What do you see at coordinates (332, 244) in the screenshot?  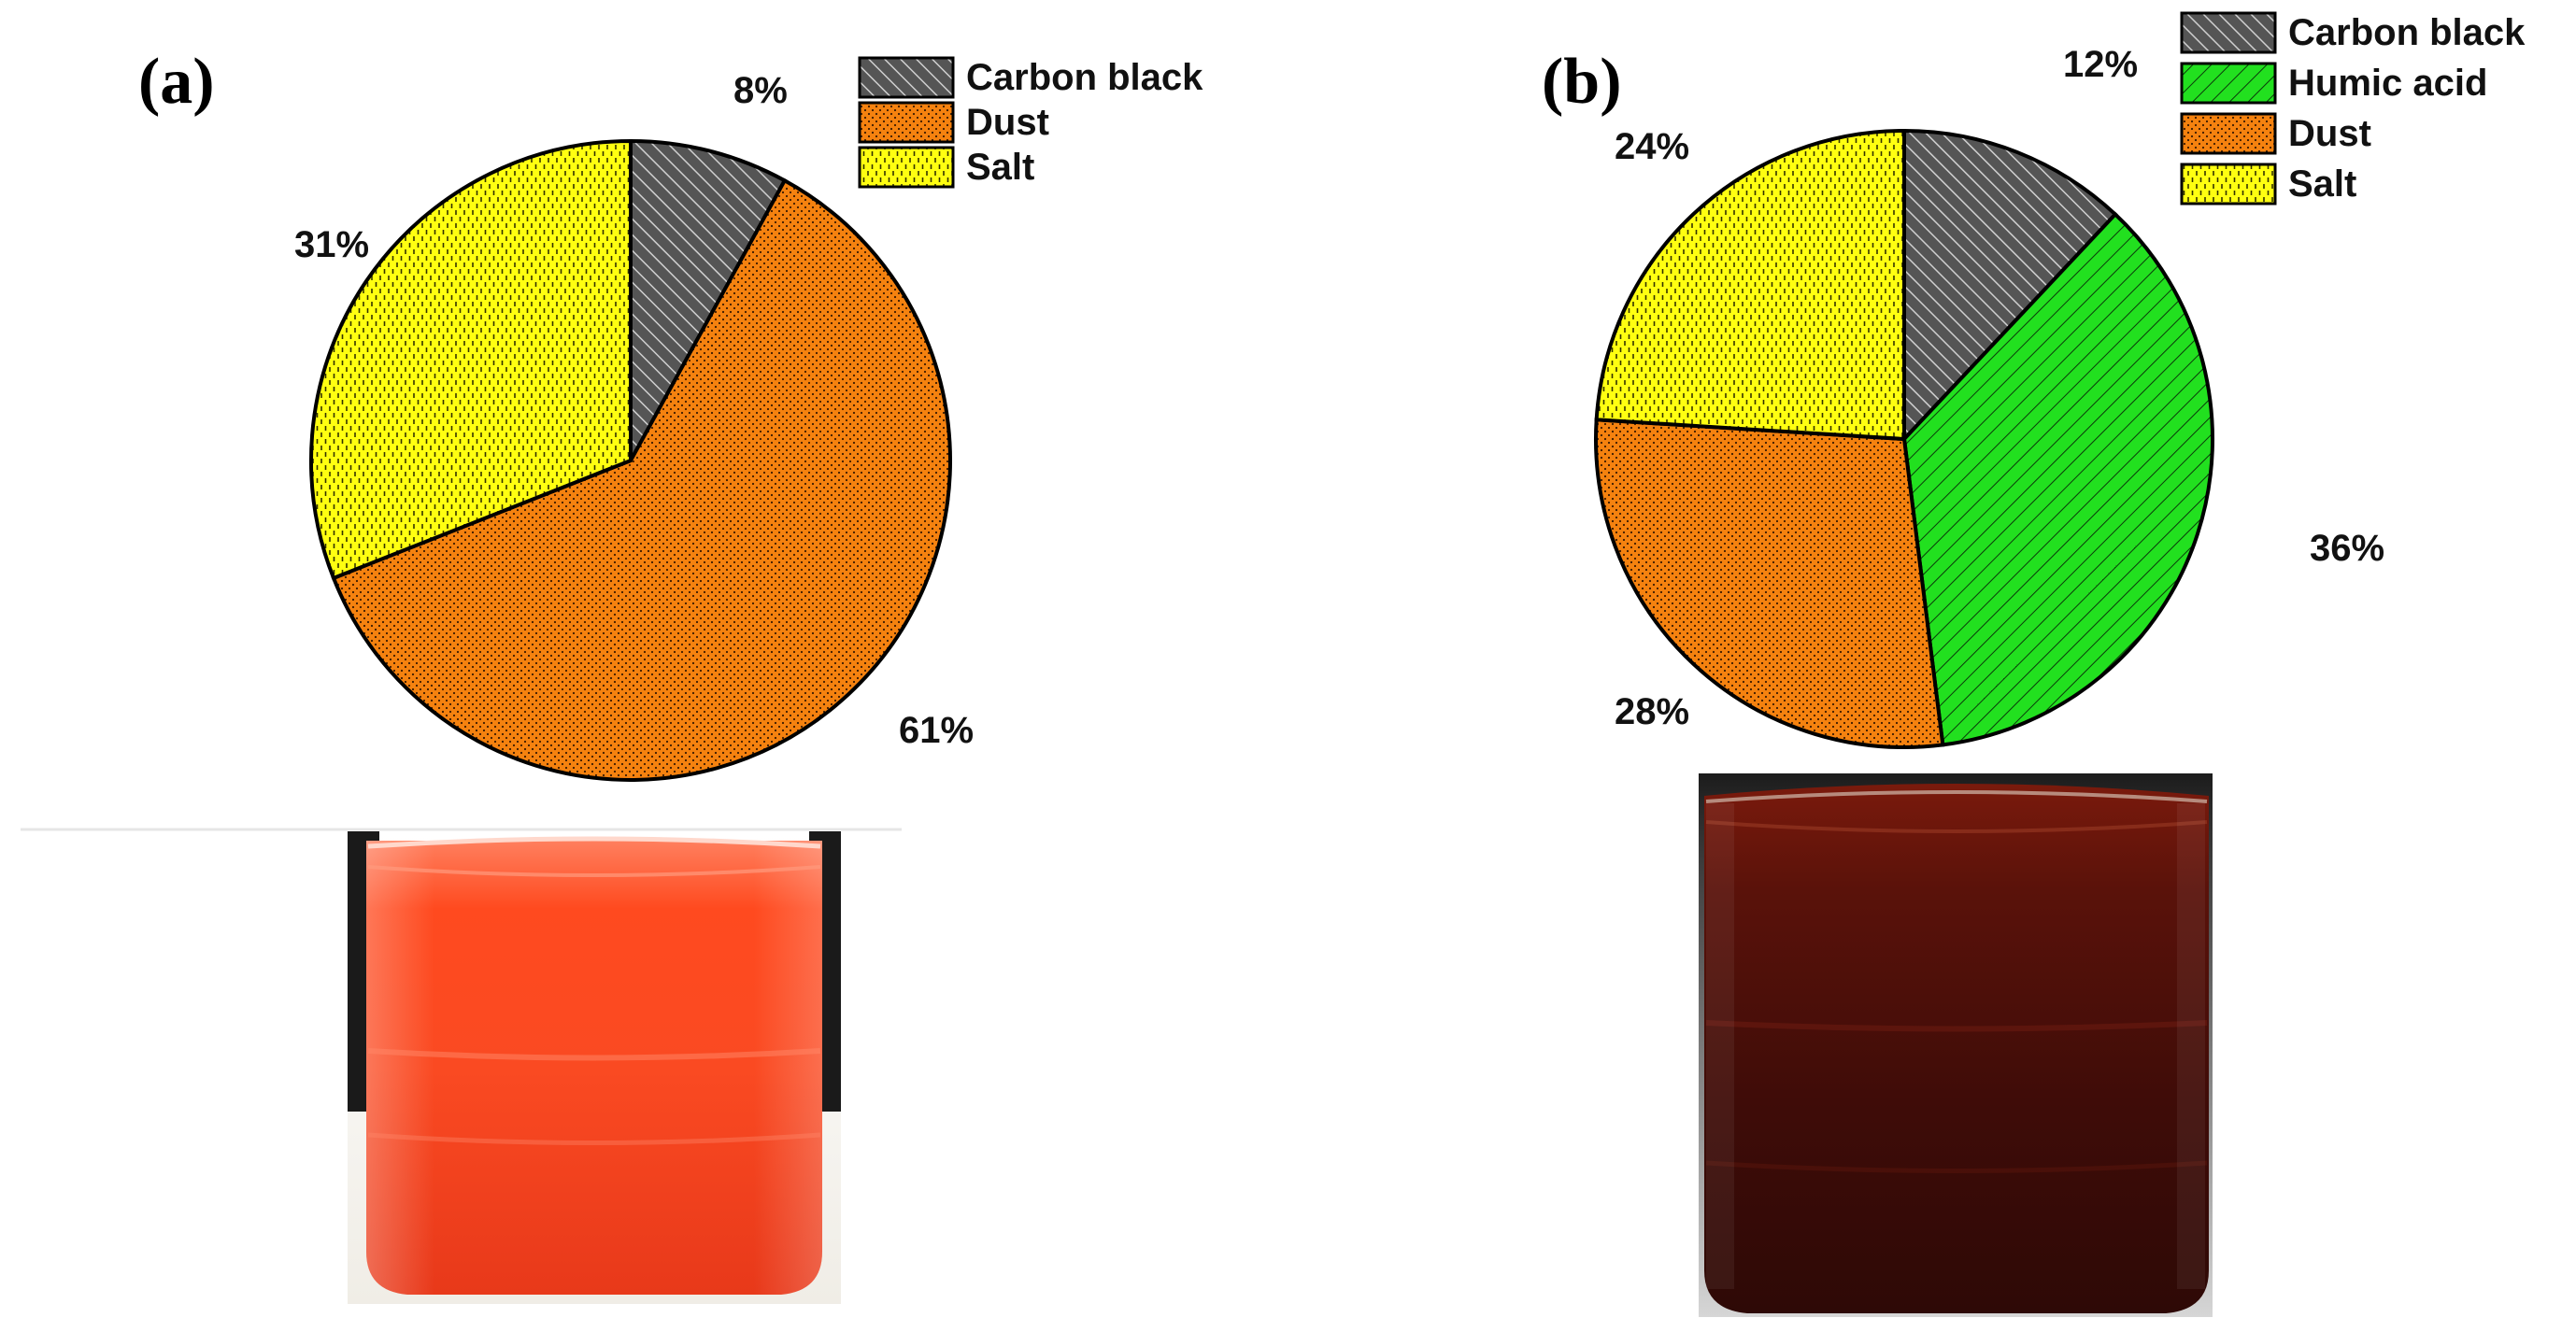 I see `value-label-salt-a: 31%` at bounding box center [332, 244].